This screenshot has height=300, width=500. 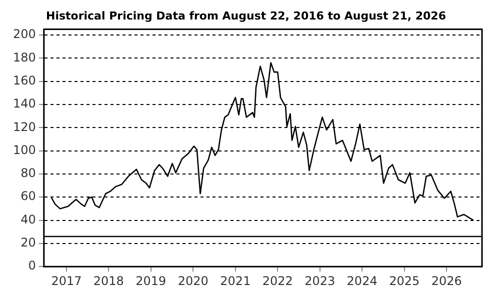 I want to click on y-tick-label: 20, so click(x=28, y=243).